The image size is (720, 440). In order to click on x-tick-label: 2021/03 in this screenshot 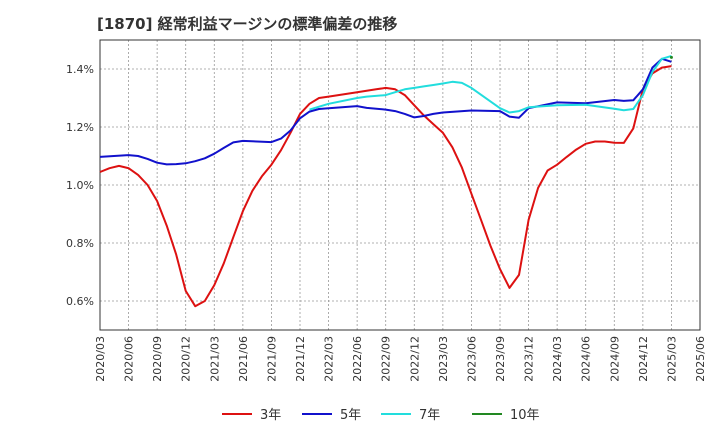, I will do `click(214, 359)`.